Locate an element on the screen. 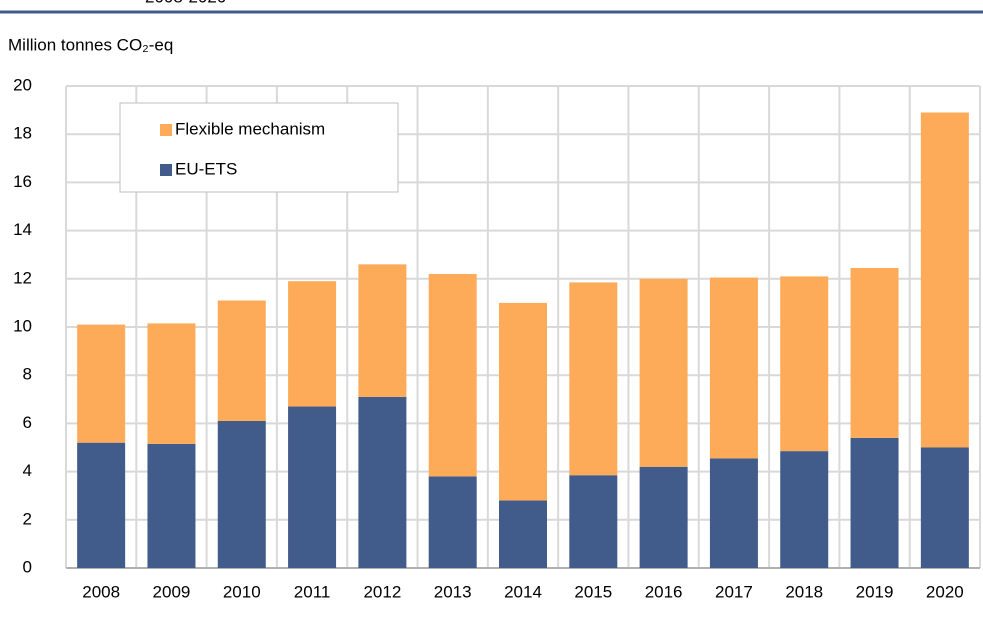 The height and width of the screenshot is (621, 983). y-tick-label: 0 is located at coordinates (27, 566).